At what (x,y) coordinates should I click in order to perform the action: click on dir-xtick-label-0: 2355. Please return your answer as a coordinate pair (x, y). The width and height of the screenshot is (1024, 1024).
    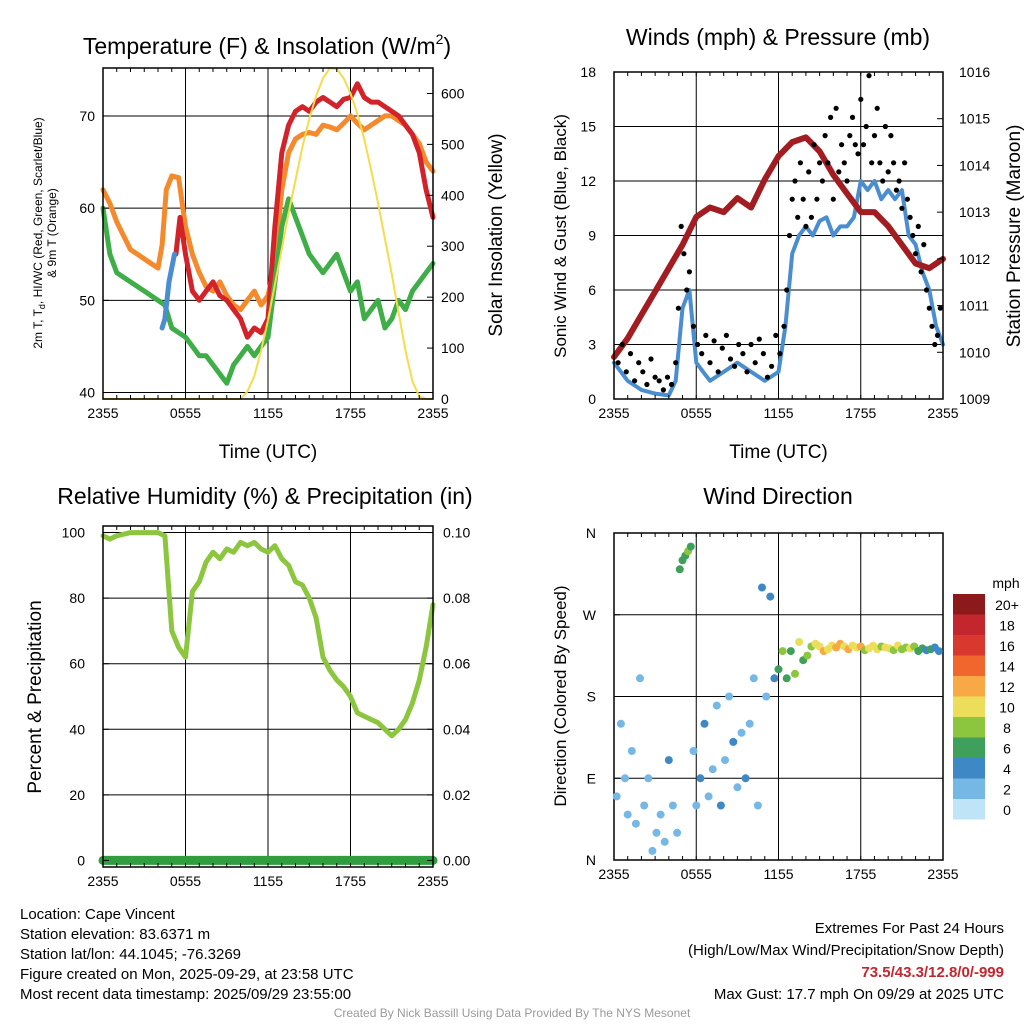
    Looking at the image, I should click on (613, 874).